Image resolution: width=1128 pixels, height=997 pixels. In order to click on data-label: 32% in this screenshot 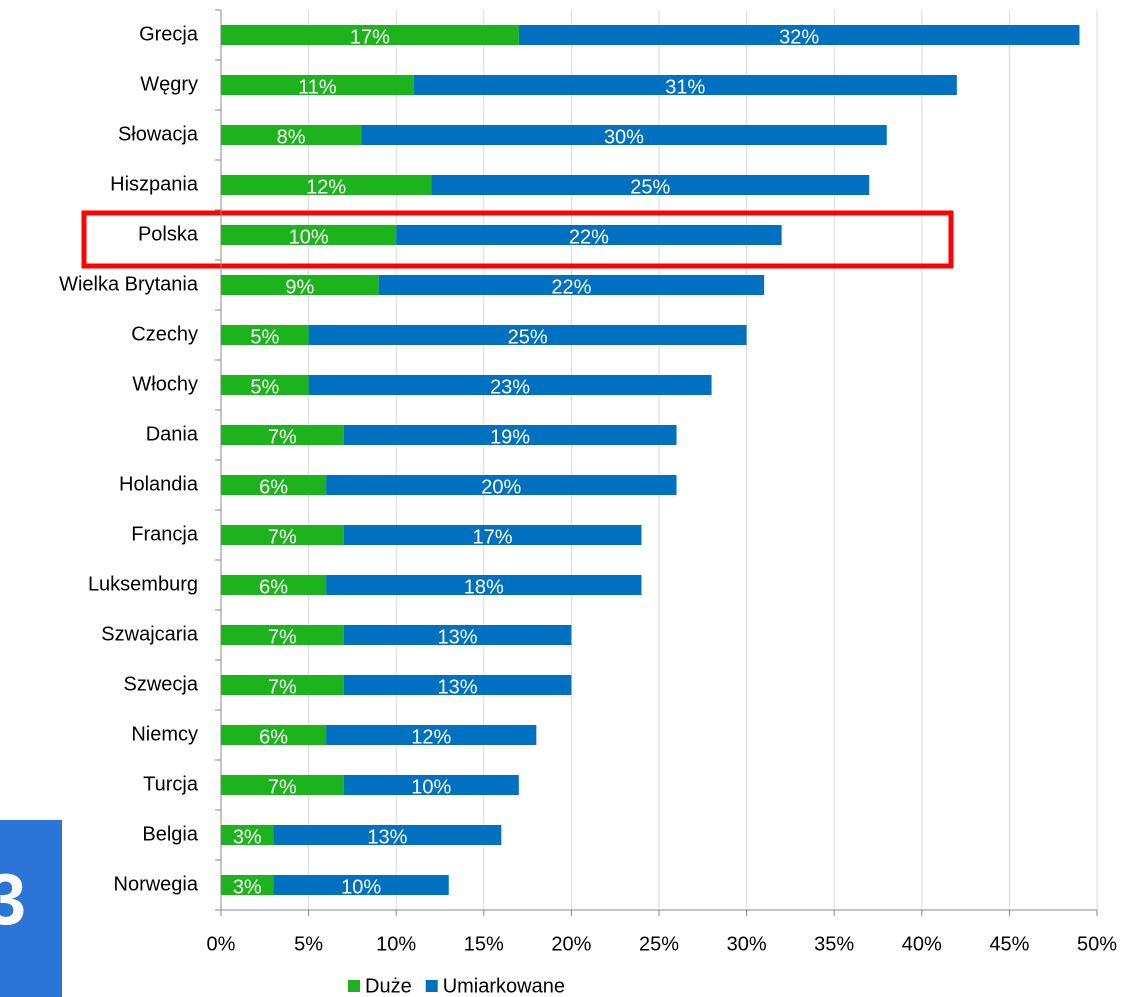, I will do `click(799, 37)`.